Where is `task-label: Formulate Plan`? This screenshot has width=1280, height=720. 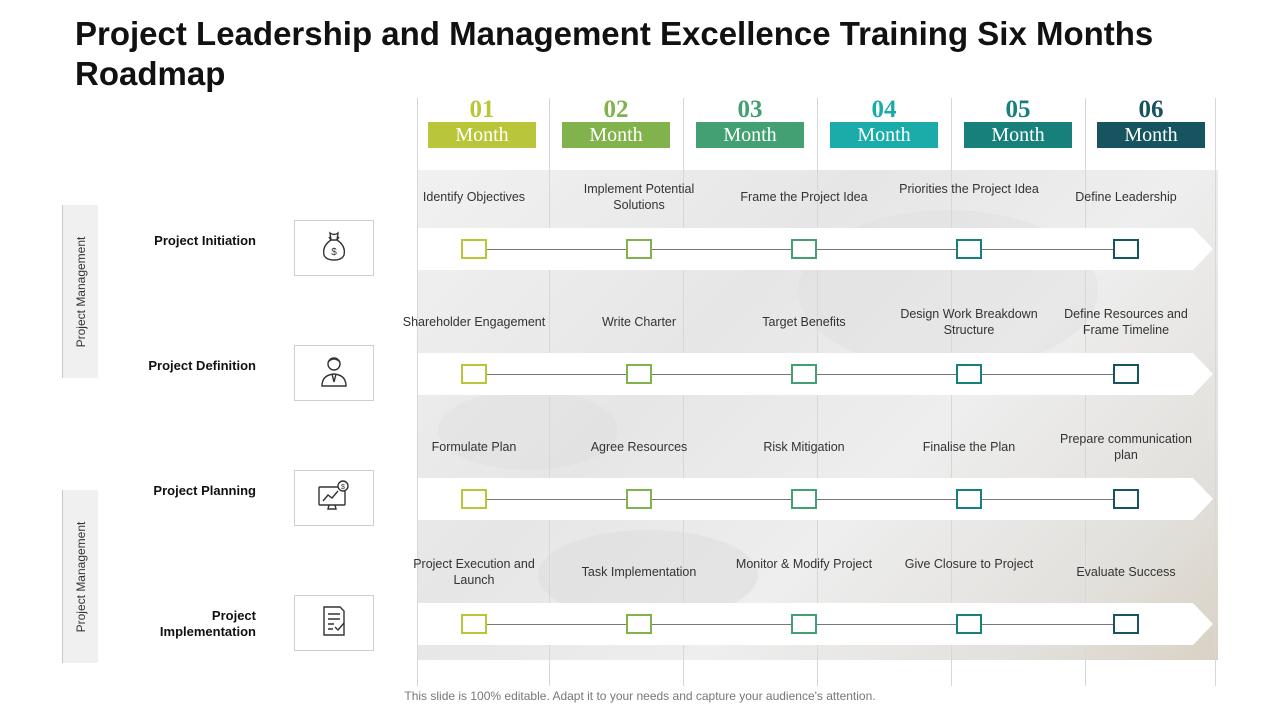 task-label: Formulate Plan is located at coordinates (474, 447).